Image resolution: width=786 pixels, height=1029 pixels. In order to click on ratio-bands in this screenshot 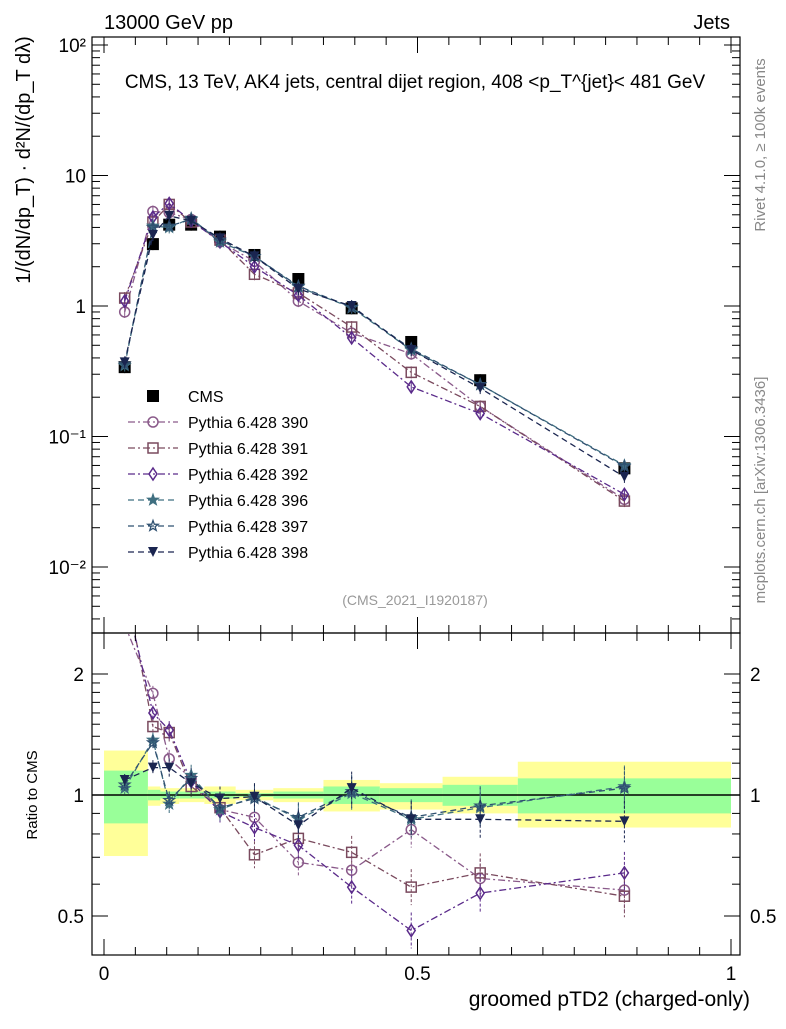, I will do `click(416, 803)`.